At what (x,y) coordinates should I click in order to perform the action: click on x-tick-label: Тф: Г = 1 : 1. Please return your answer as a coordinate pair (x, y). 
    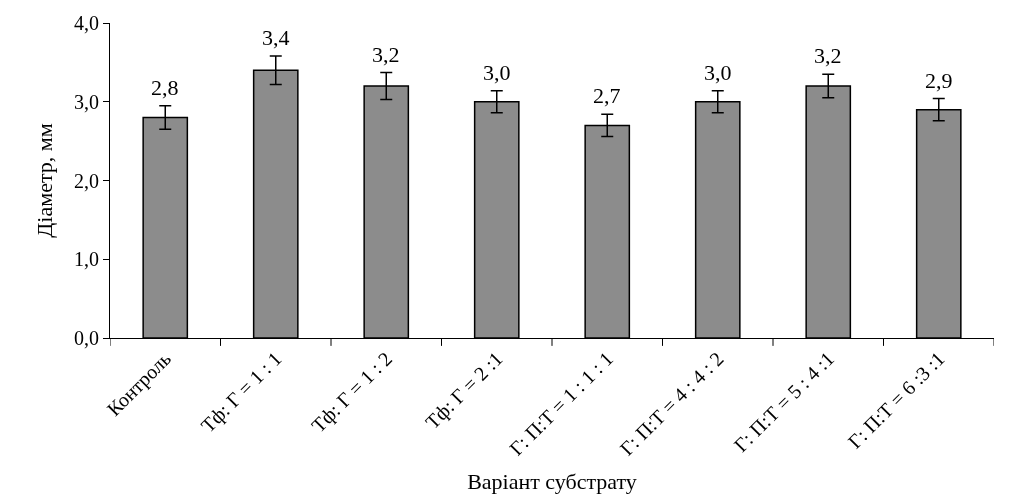
    Looking at the image, I should click on (241, 392).